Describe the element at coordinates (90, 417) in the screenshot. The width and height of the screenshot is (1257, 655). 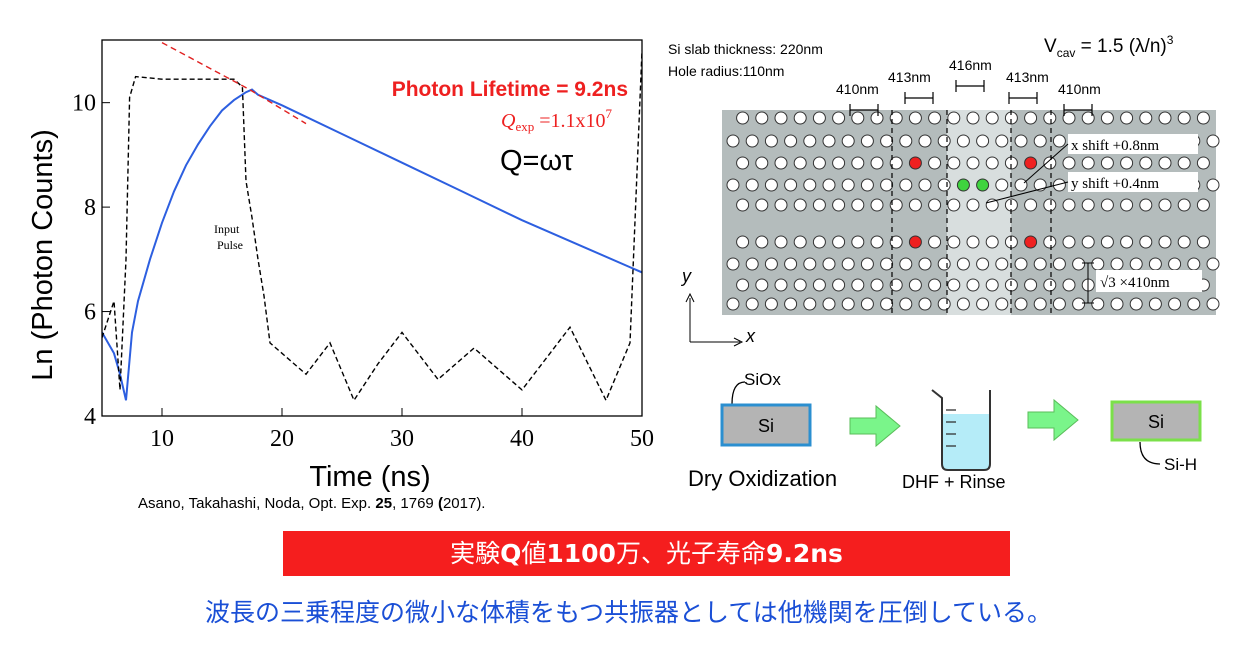
I see `y-tick-label: 4` at that location.